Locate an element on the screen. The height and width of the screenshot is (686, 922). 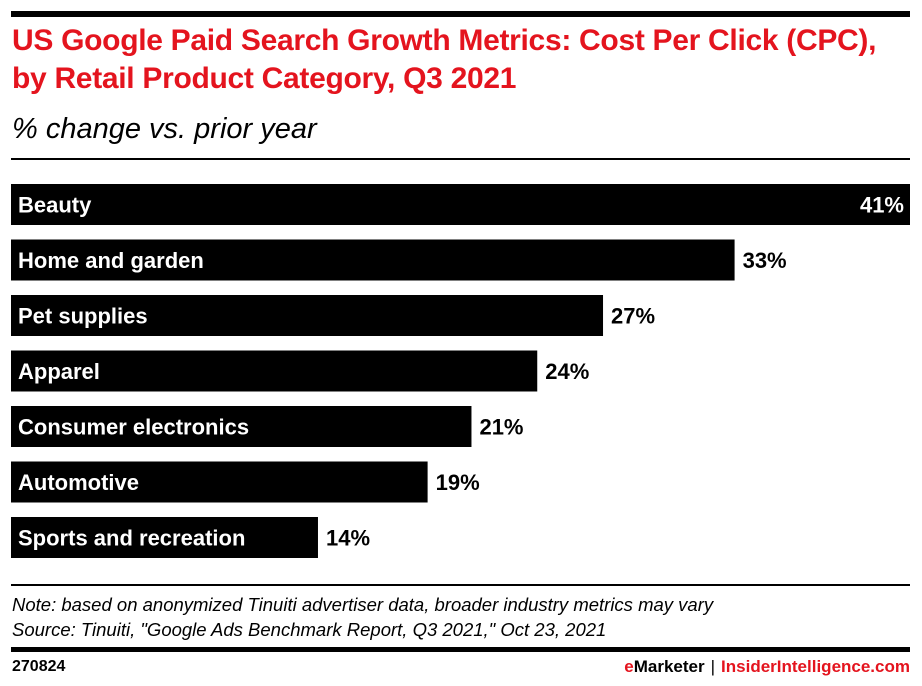
bar-beauty is located at coordinates (460, 204).